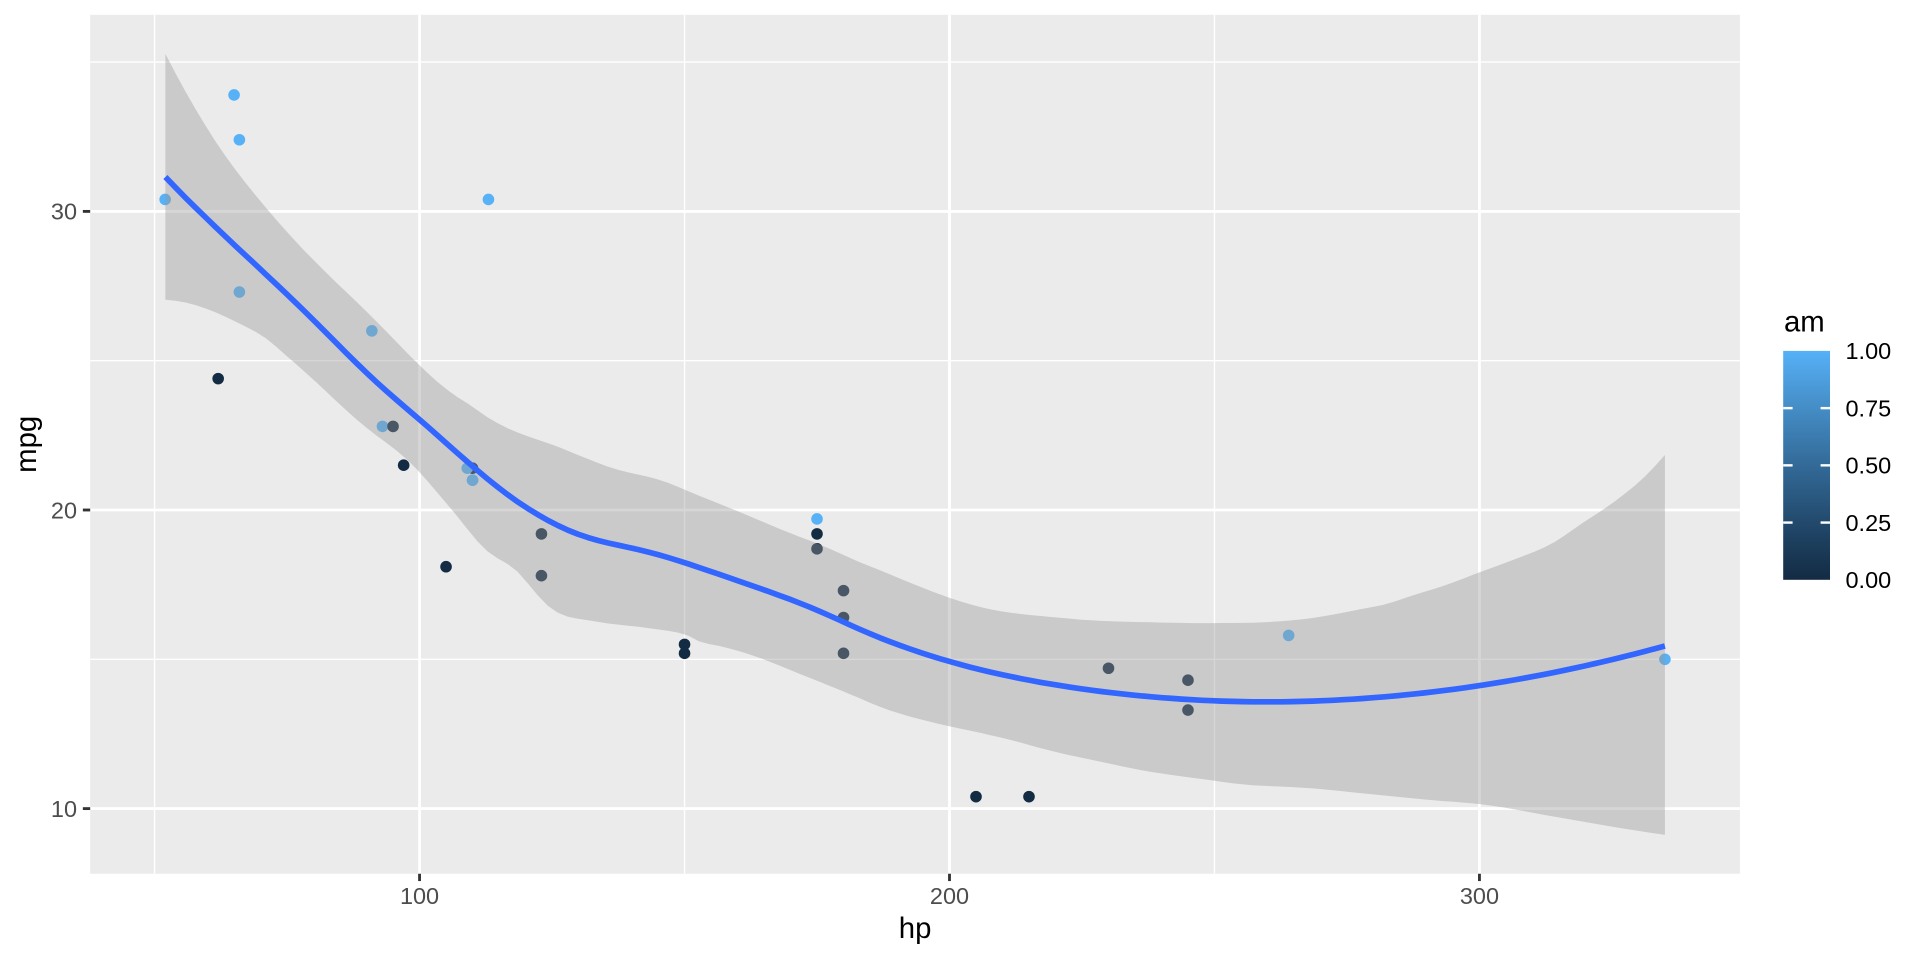  What do you see at coordinates (419, 896) in the screenshot?
I see `svg-text: 100` at bounding box center [419, 896].